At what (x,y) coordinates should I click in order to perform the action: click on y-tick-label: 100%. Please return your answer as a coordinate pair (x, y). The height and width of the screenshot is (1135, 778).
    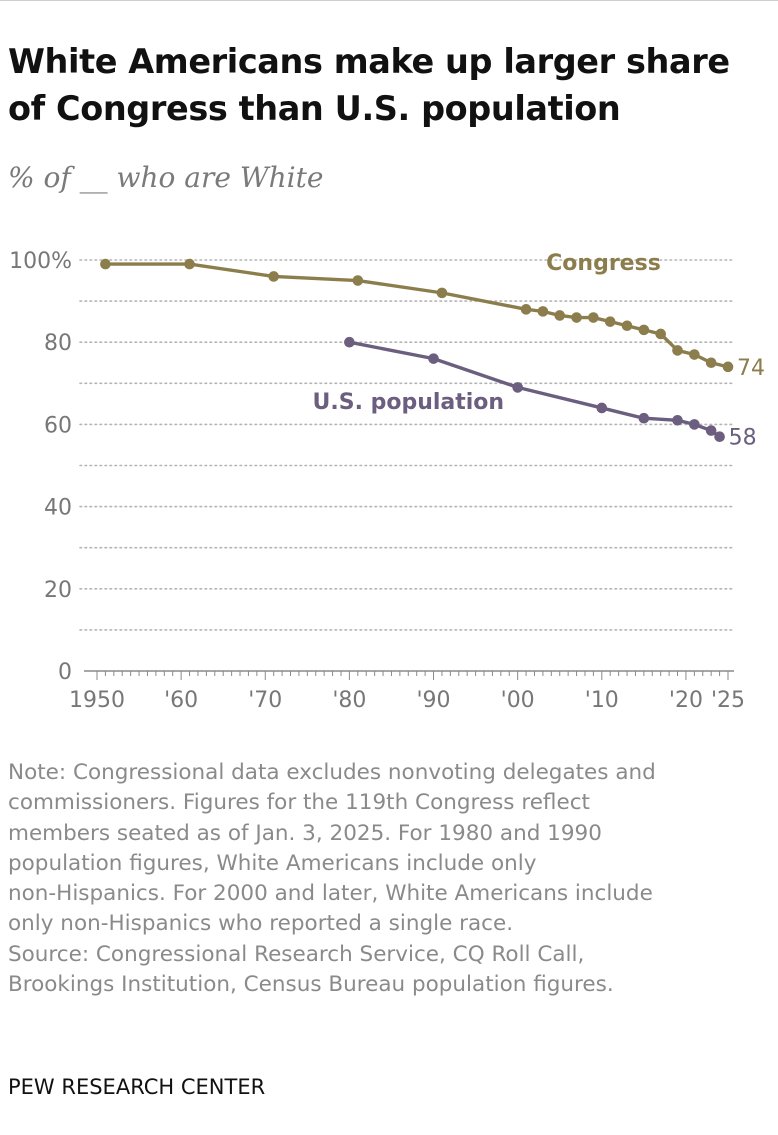
    Looking at the image, I should click on (40, 261).